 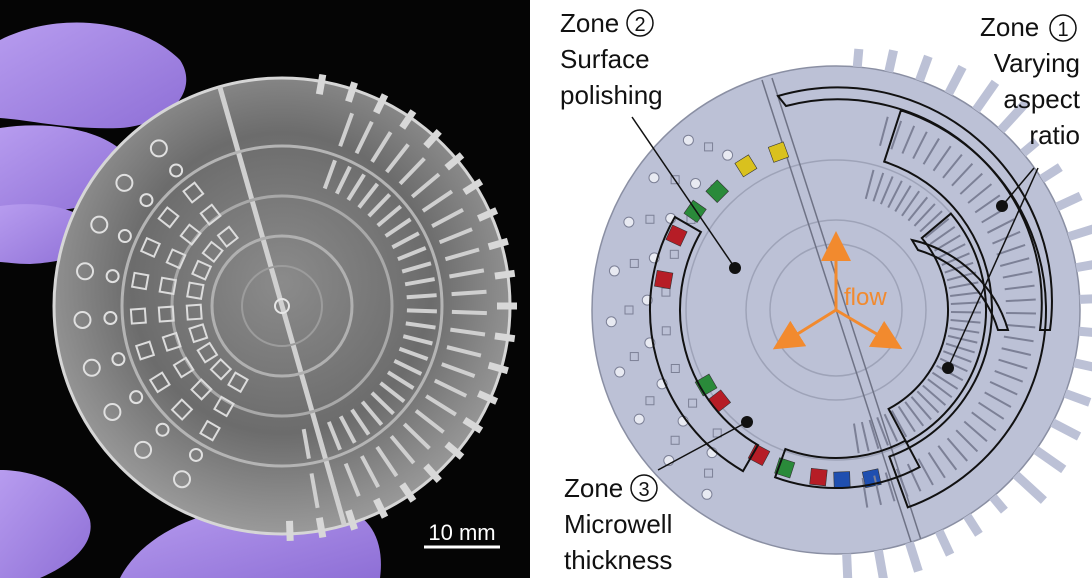 What do you see at coordinates (643, 490) in the screenshot?
I see `zone3-number: 3` at bounding box center [643, 490].